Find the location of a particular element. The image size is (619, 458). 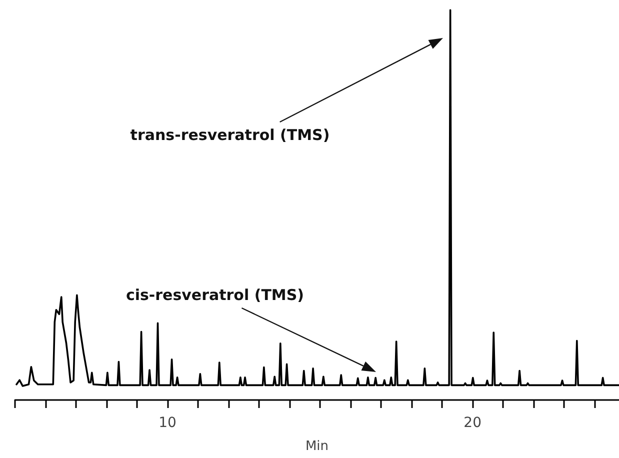

x-axis-title: Min is located at coordinates (317, 446).